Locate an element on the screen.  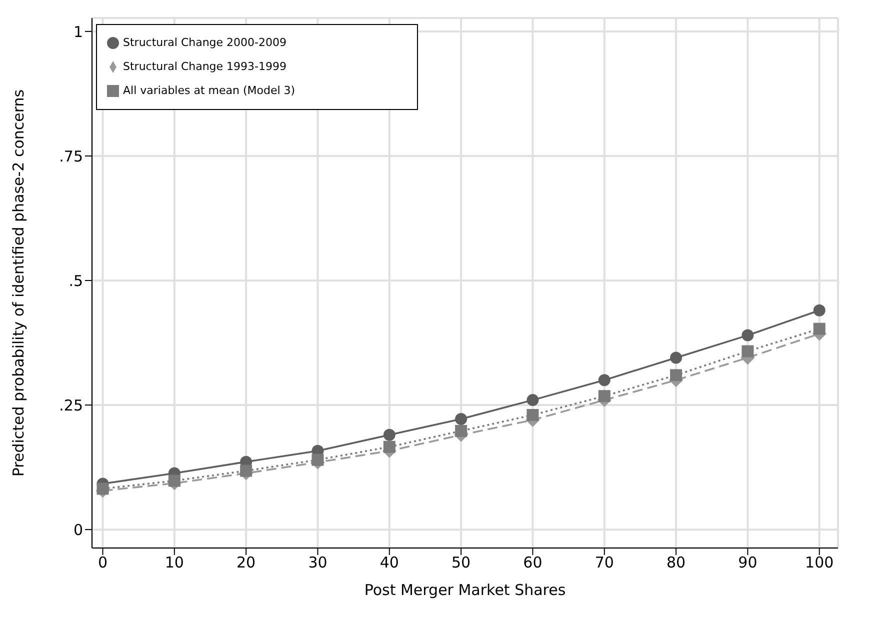
x-tick-label: 30 is located at coordinates (318, 563).